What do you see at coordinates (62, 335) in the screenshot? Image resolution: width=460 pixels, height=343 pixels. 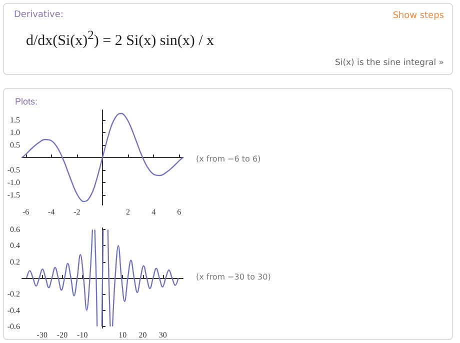 I see `x-tick-label: -20` at bounding box center [62, 335].